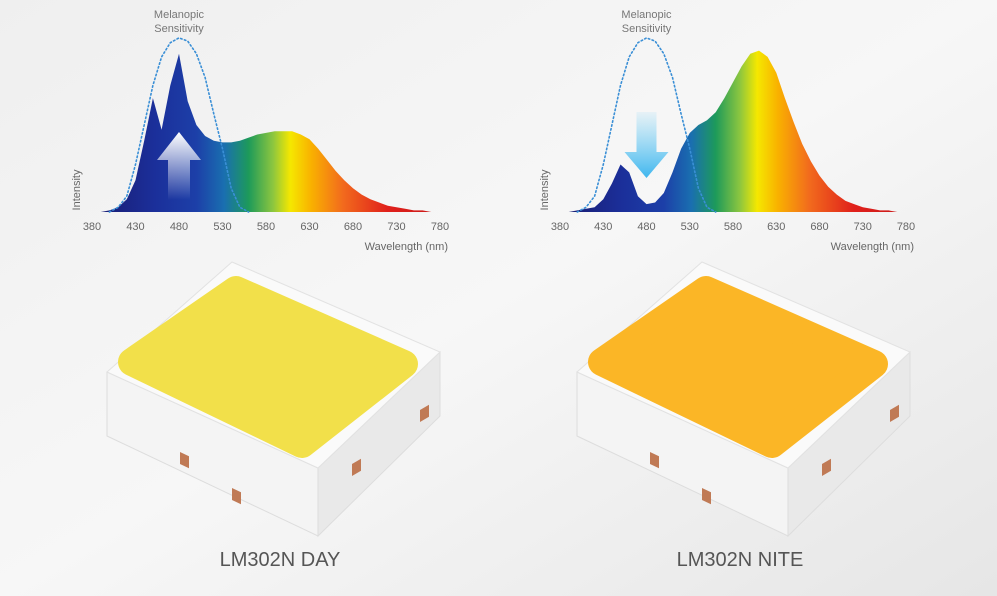  I want to click on arrow-up, so click(179, 166).